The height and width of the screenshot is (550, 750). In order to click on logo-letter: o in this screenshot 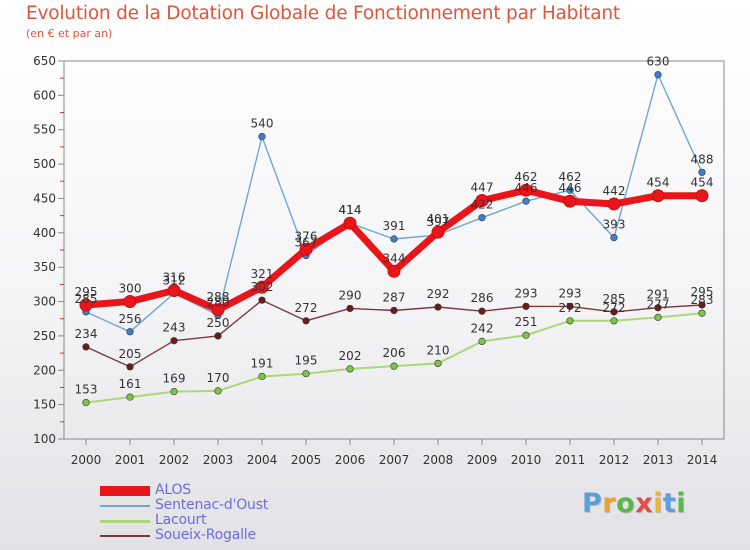, I will do `click(626, 503)`.